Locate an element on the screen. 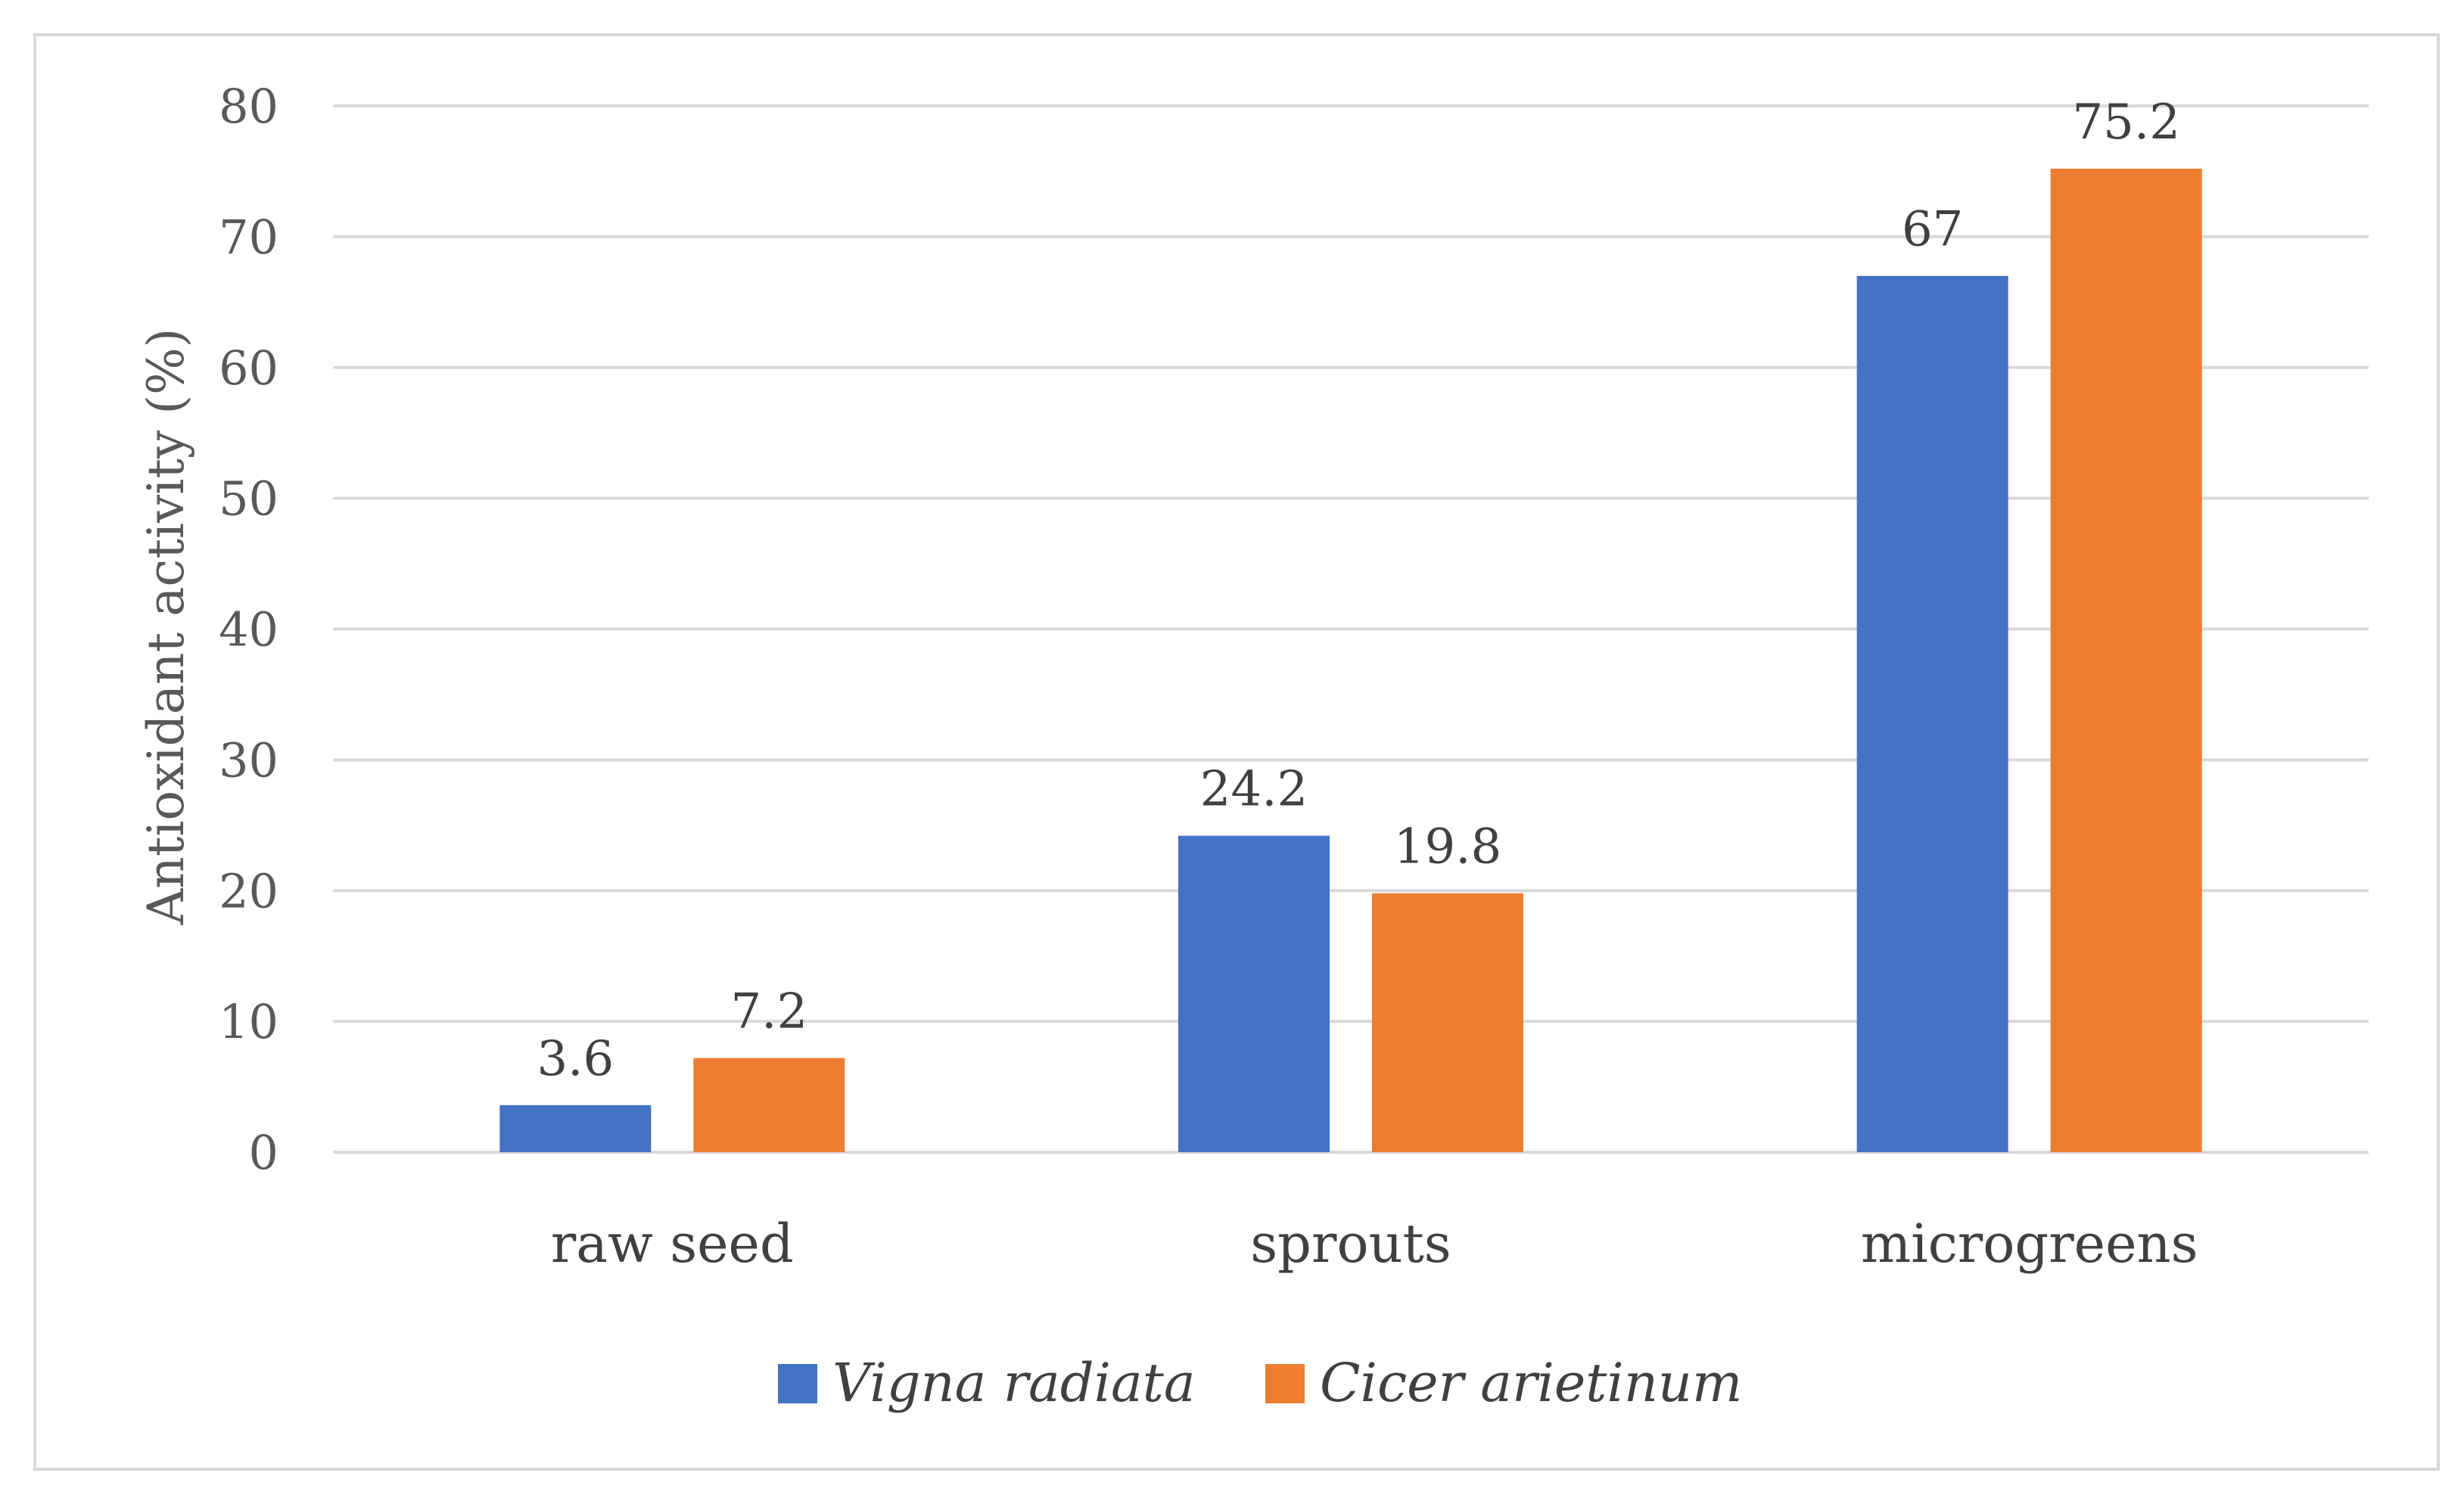 This screenshot has height=1504, width=2464. y-tick-label: 80 is located at coordinates (248, 106).